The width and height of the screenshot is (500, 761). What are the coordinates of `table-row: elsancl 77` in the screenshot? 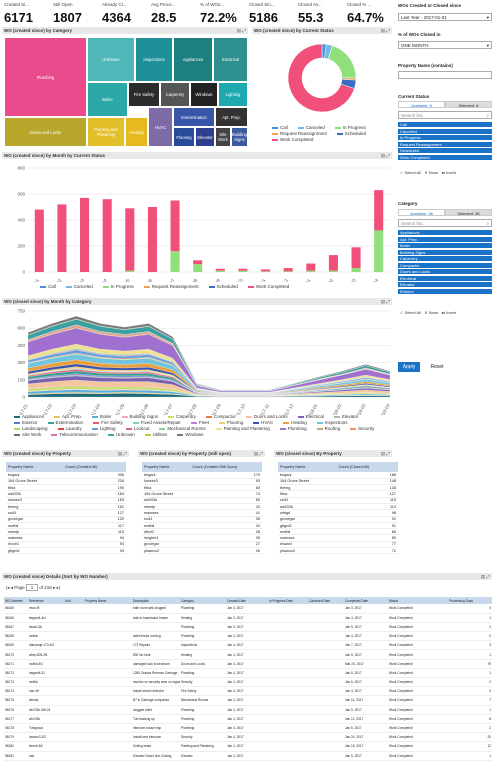 It's located at (338, 545).